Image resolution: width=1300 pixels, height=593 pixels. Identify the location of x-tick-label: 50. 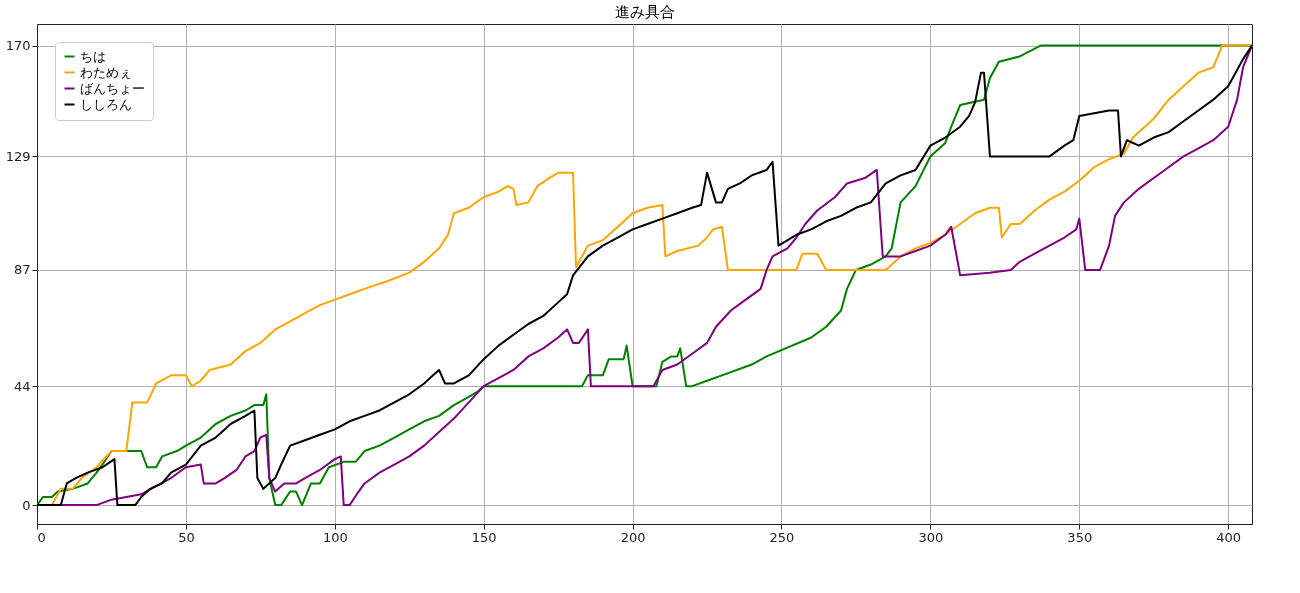
(186, 537).